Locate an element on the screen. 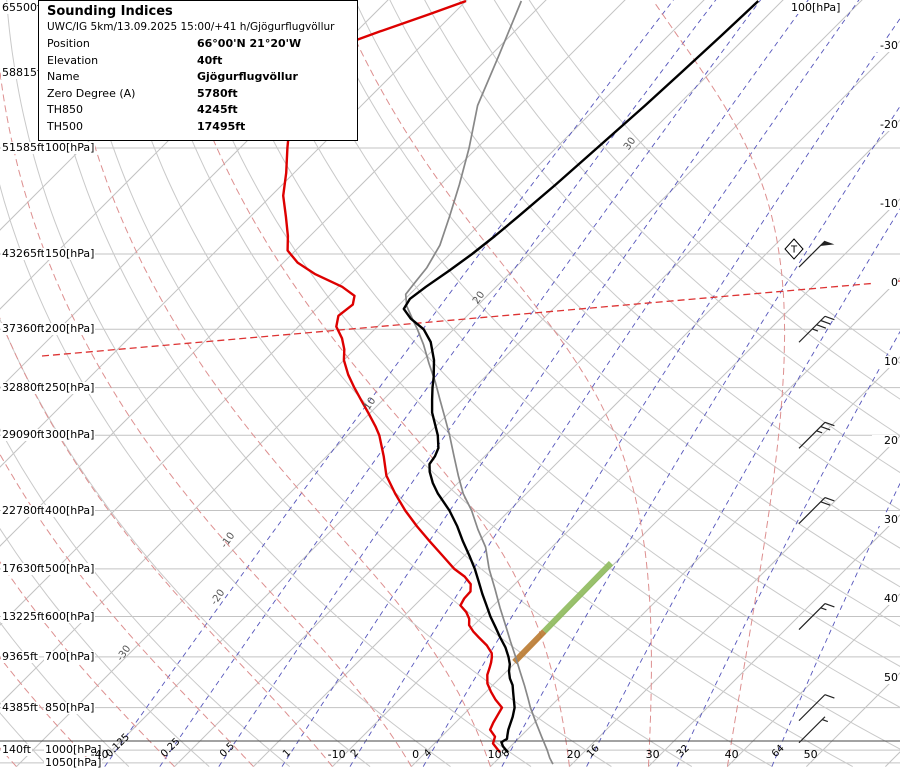  panel-row-zero-degree: Zero Degree (A) 5780ft is located at coordinates (198, 94).